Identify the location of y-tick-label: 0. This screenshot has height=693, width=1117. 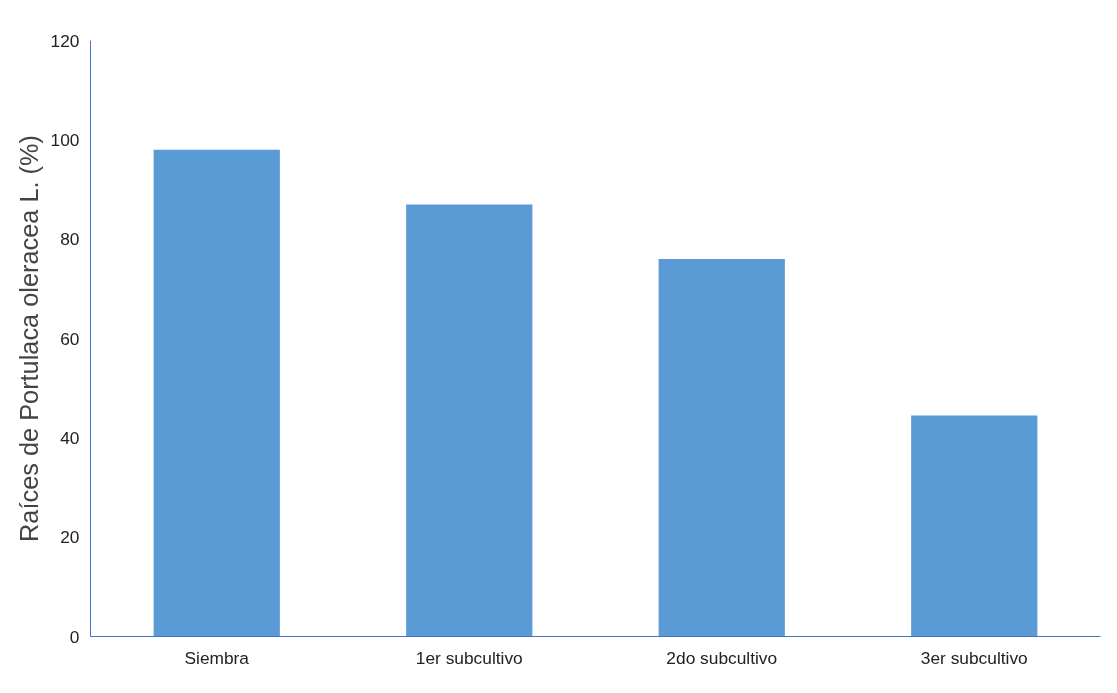
(74, 636).